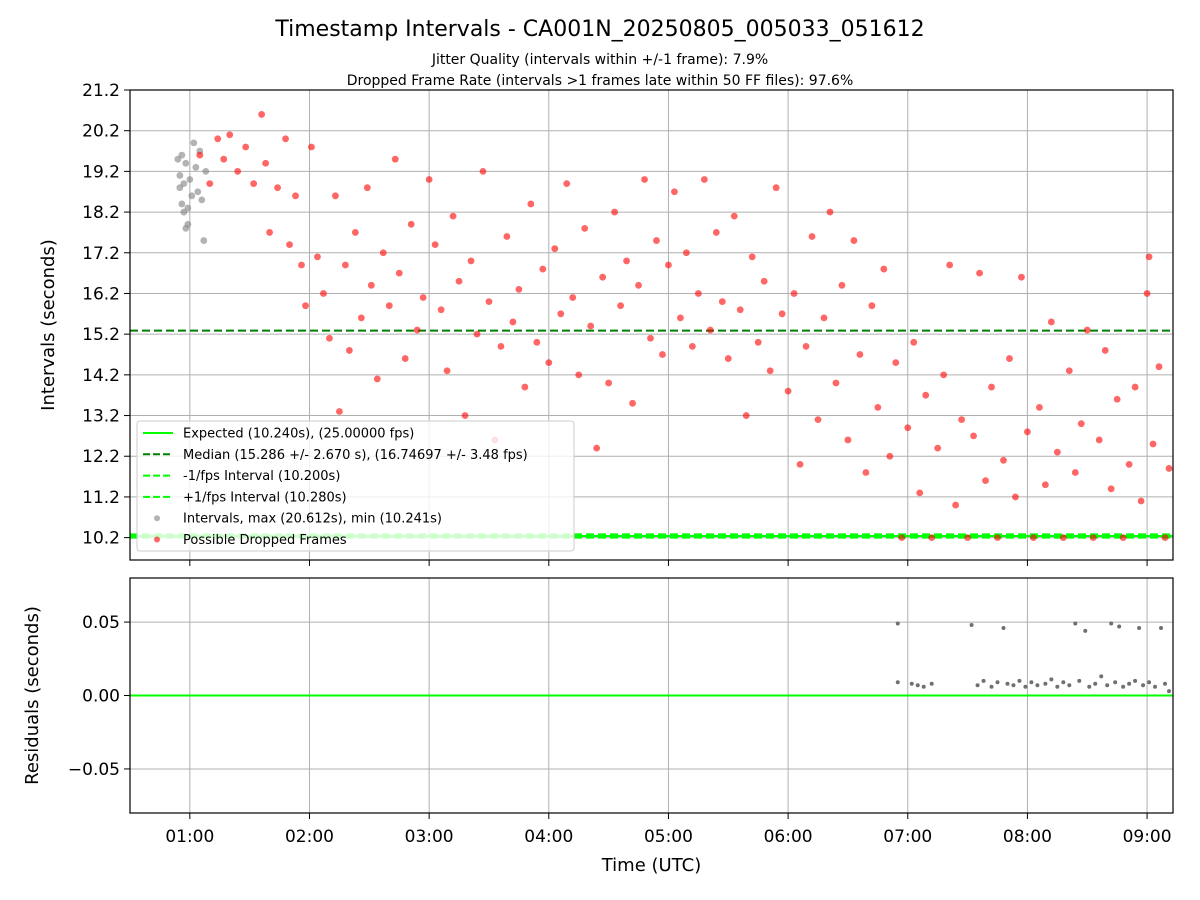  Describe the element at coordinates (101, 376) in the screenshot. I see `y-tick-label: 14.2` at that location.